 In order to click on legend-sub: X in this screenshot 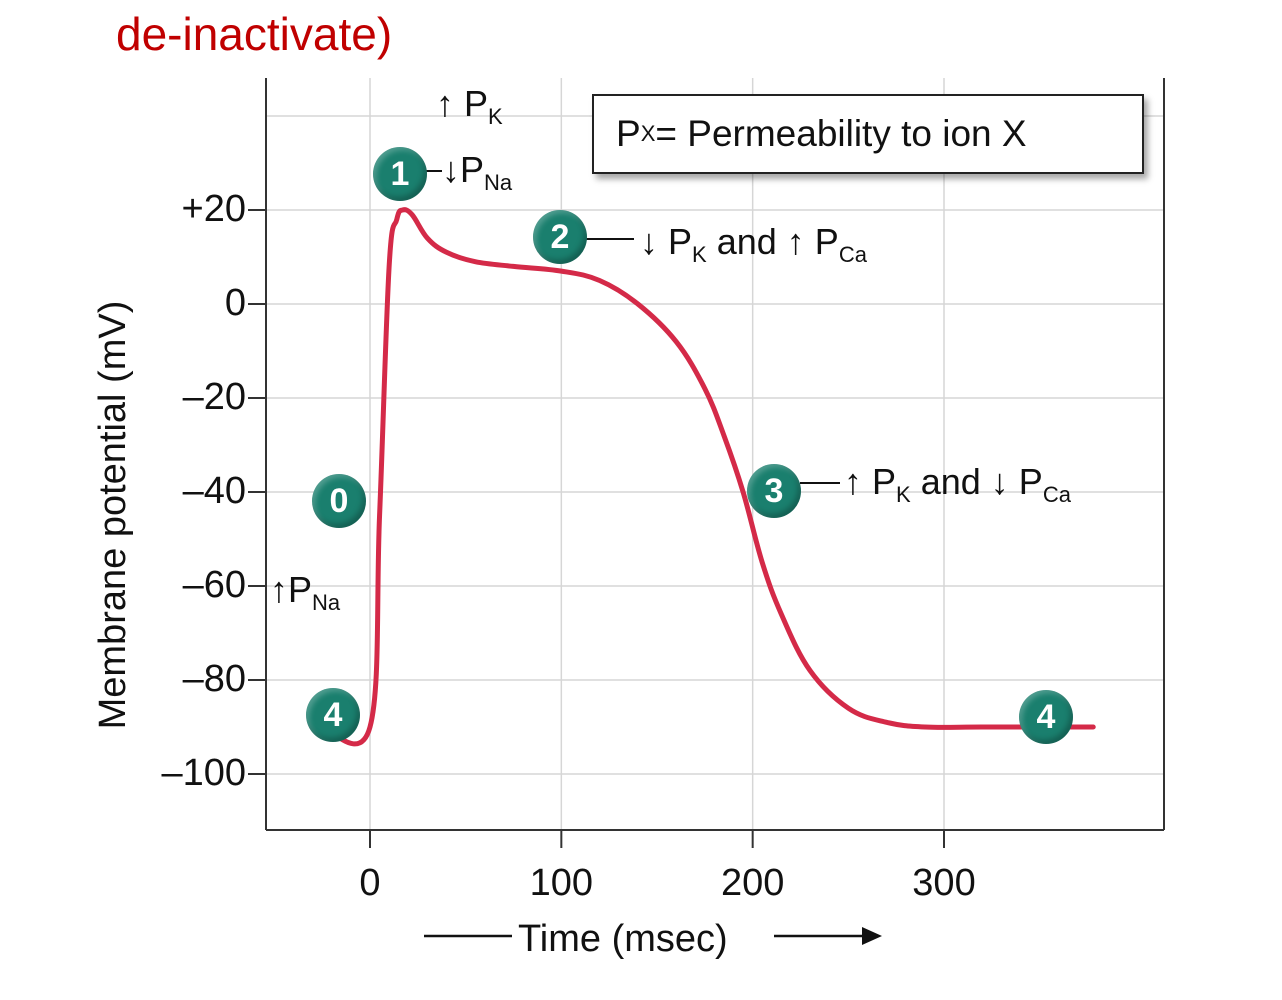, I will do `click(648, 133)`.